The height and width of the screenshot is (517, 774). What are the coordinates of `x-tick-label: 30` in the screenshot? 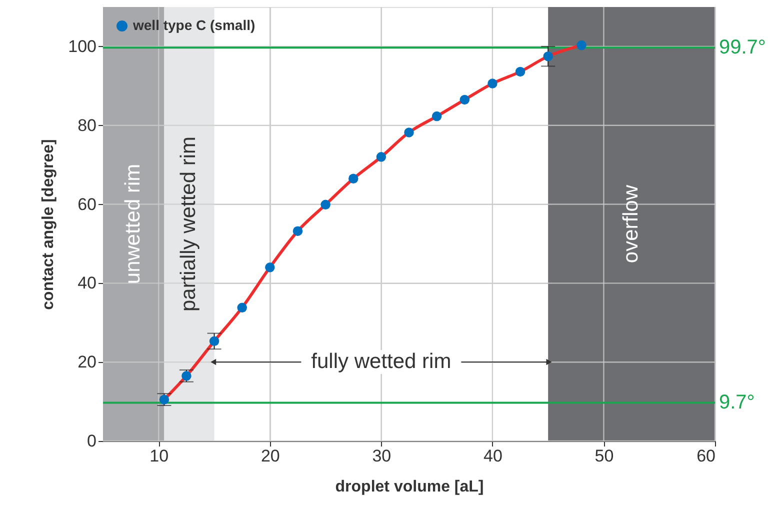 It's located at (382, 456).